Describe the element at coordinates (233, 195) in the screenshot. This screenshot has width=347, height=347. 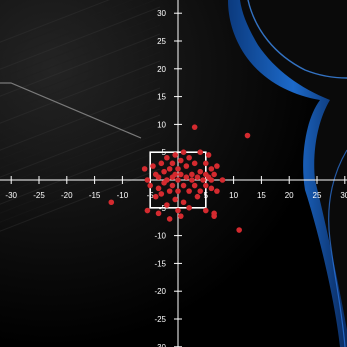
I see `x-tick-label: 10` at that location.